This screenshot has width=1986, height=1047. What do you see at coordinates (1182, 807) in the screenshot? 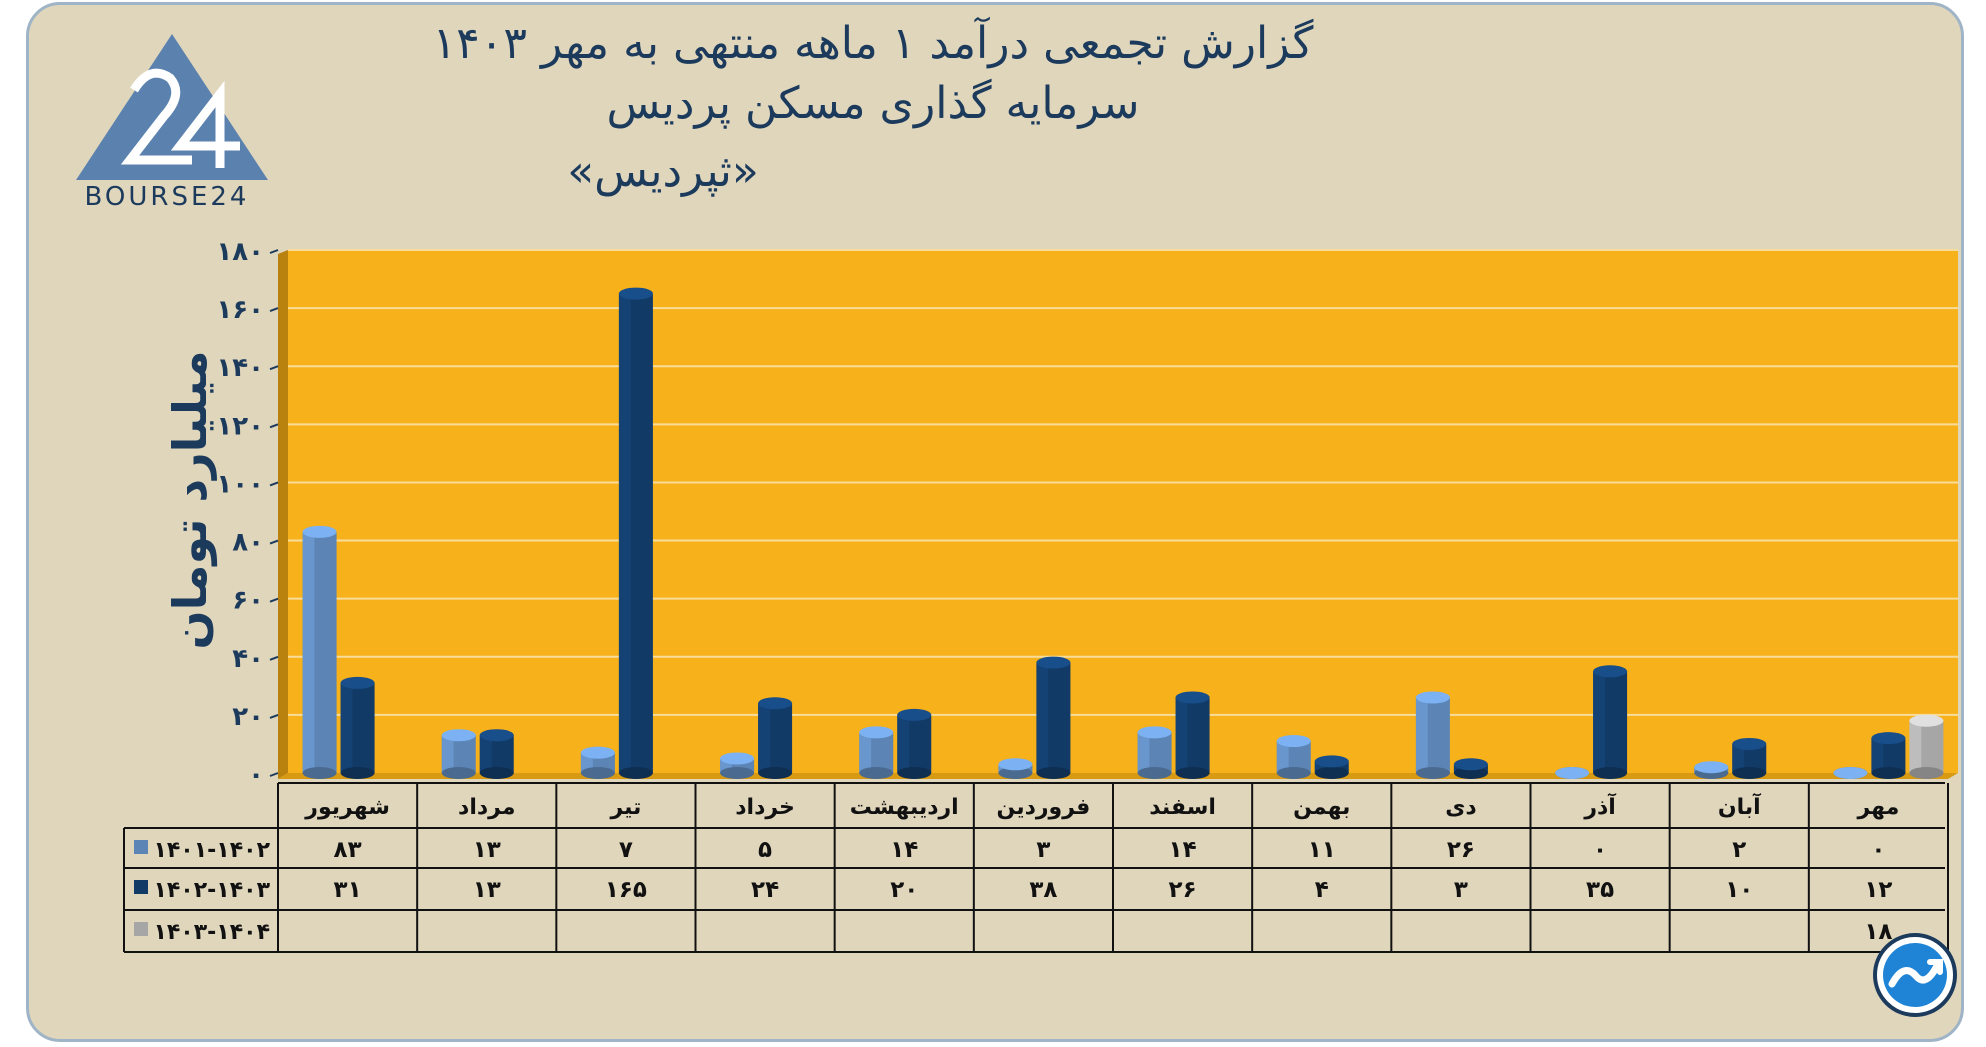
I see `table-category-label: اسفند` at bounding box center [1182, 807].